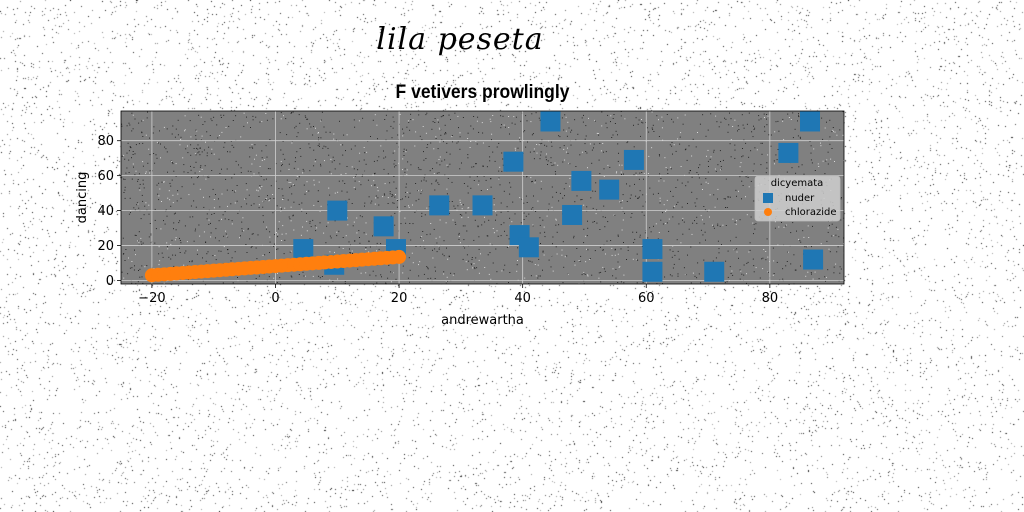  What do you see at coordinates (811, 212) in the screenshot?
I see `legend-label-chlorazide: chlorazide` at bounding box center [811, 212].